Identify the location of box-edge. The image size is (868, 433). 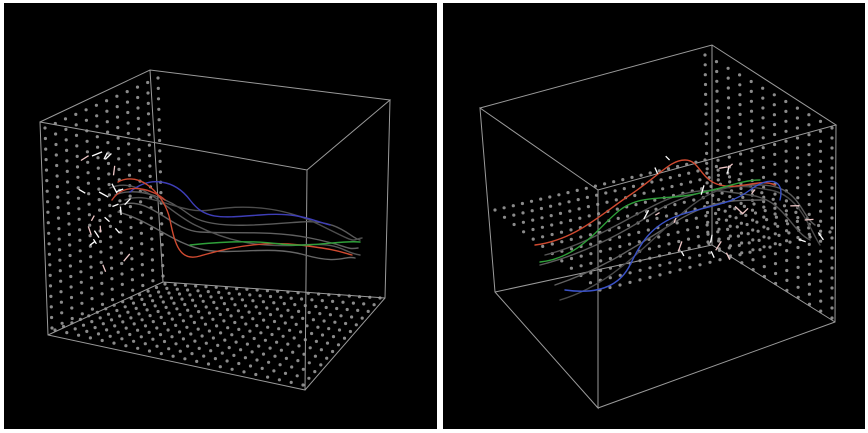
(603, 268).